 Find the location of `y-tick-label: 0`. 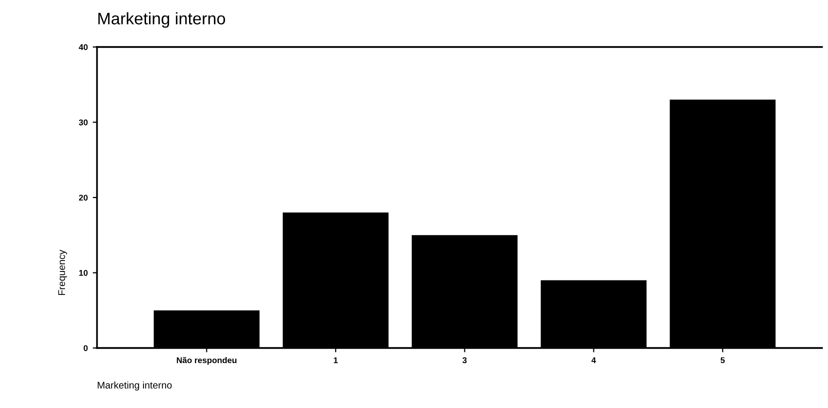

y-tick-label: 0 is located at coordinates (86, 348).